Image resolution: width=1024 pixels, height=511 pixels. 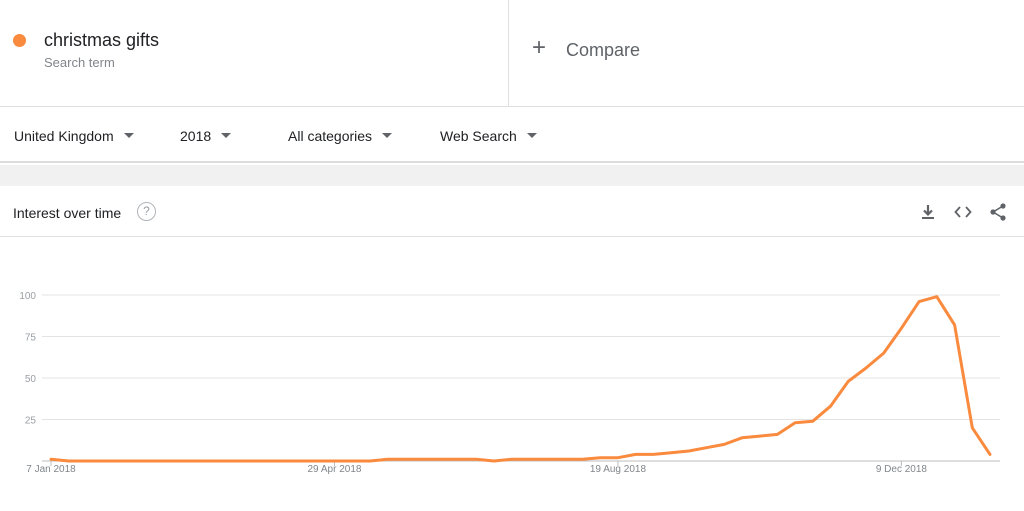 I want to click on x-tick-label: 9 Dec 2018, so click(x=902, y=469).